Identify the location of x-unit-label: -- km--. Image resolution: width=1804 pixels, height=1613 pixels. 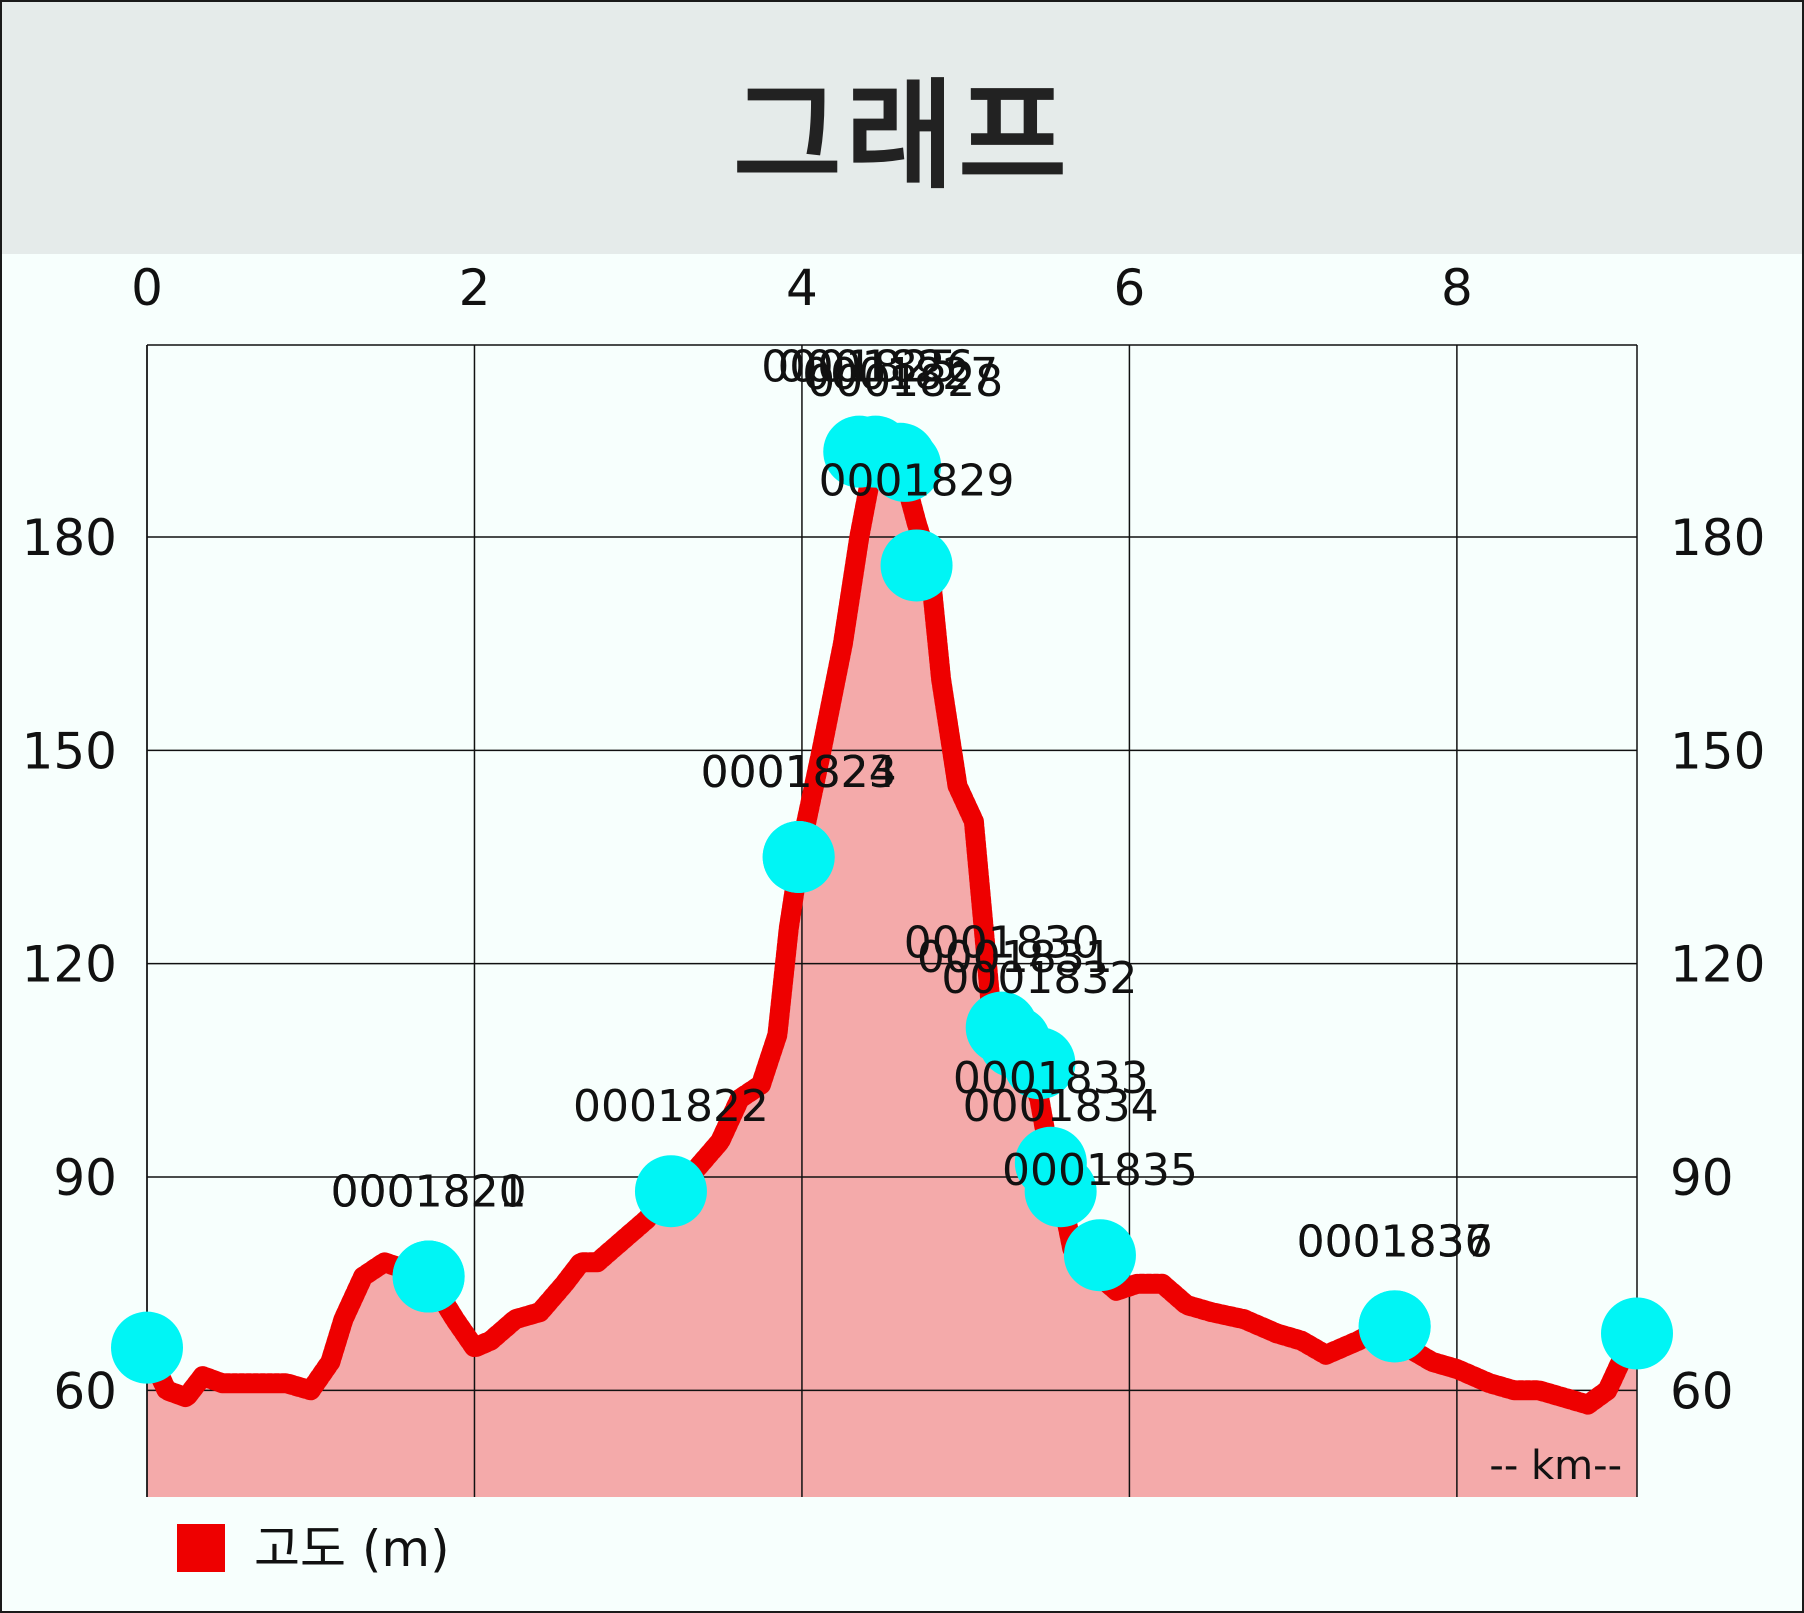
(1555, 1466).